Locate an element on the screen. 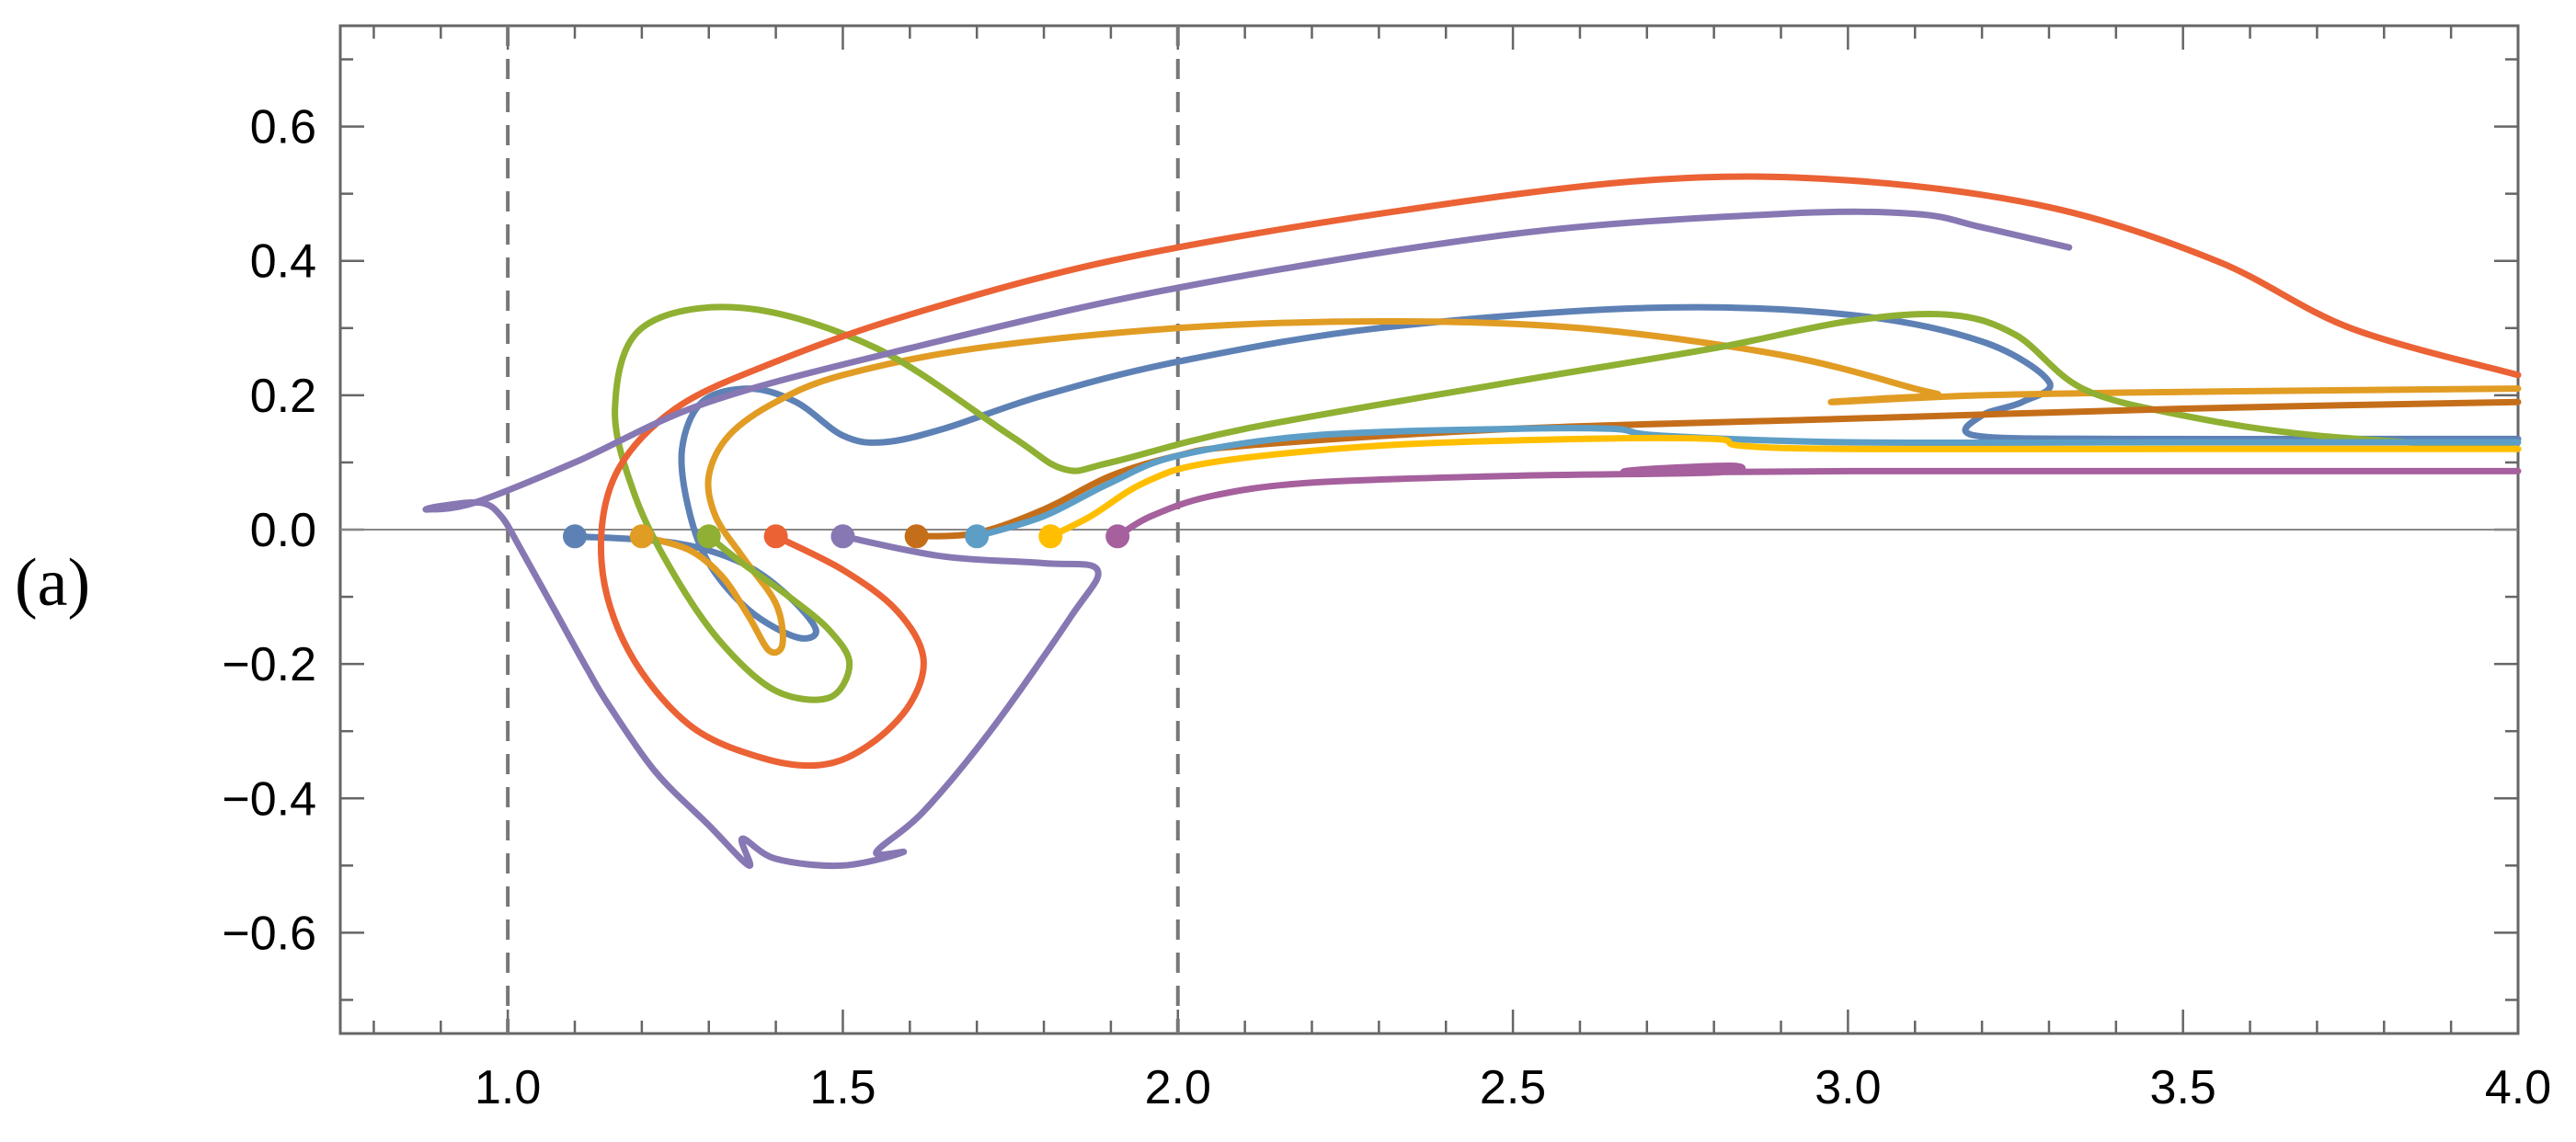 Image resolution: width=2576 pixels, height=1142 pixels. y-tick-label: 0.4 is located at coordinates (283, 262).